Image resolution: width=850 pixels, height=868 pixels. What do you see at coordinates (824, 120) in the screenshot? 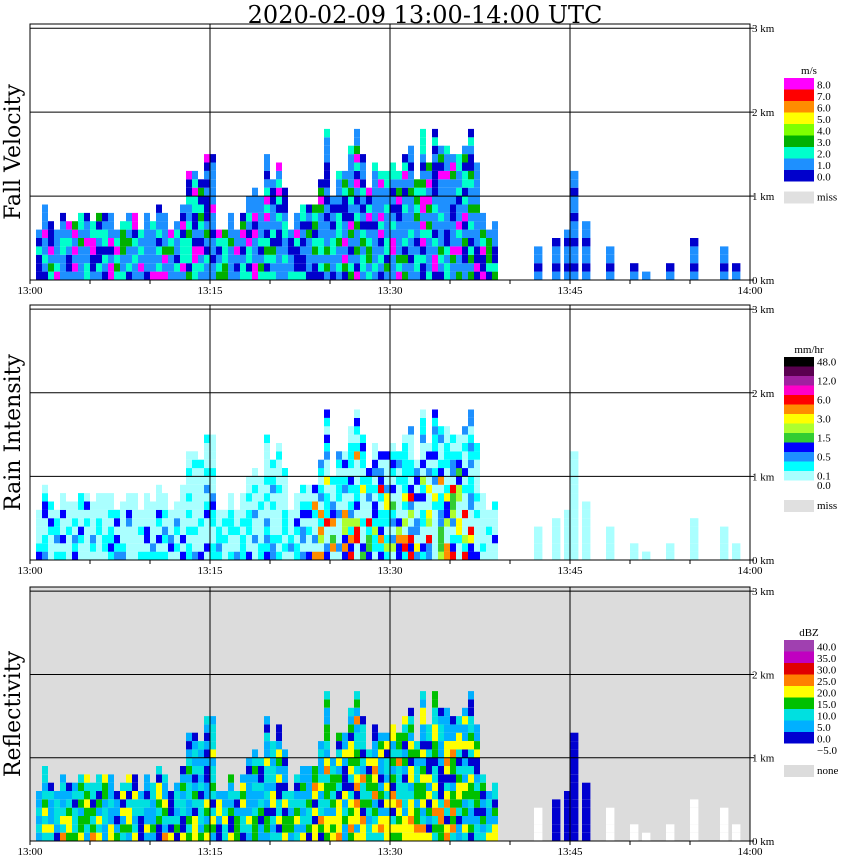
I see `fall-velocity-legend-label: 5.0` at bounding box center [824, 120].